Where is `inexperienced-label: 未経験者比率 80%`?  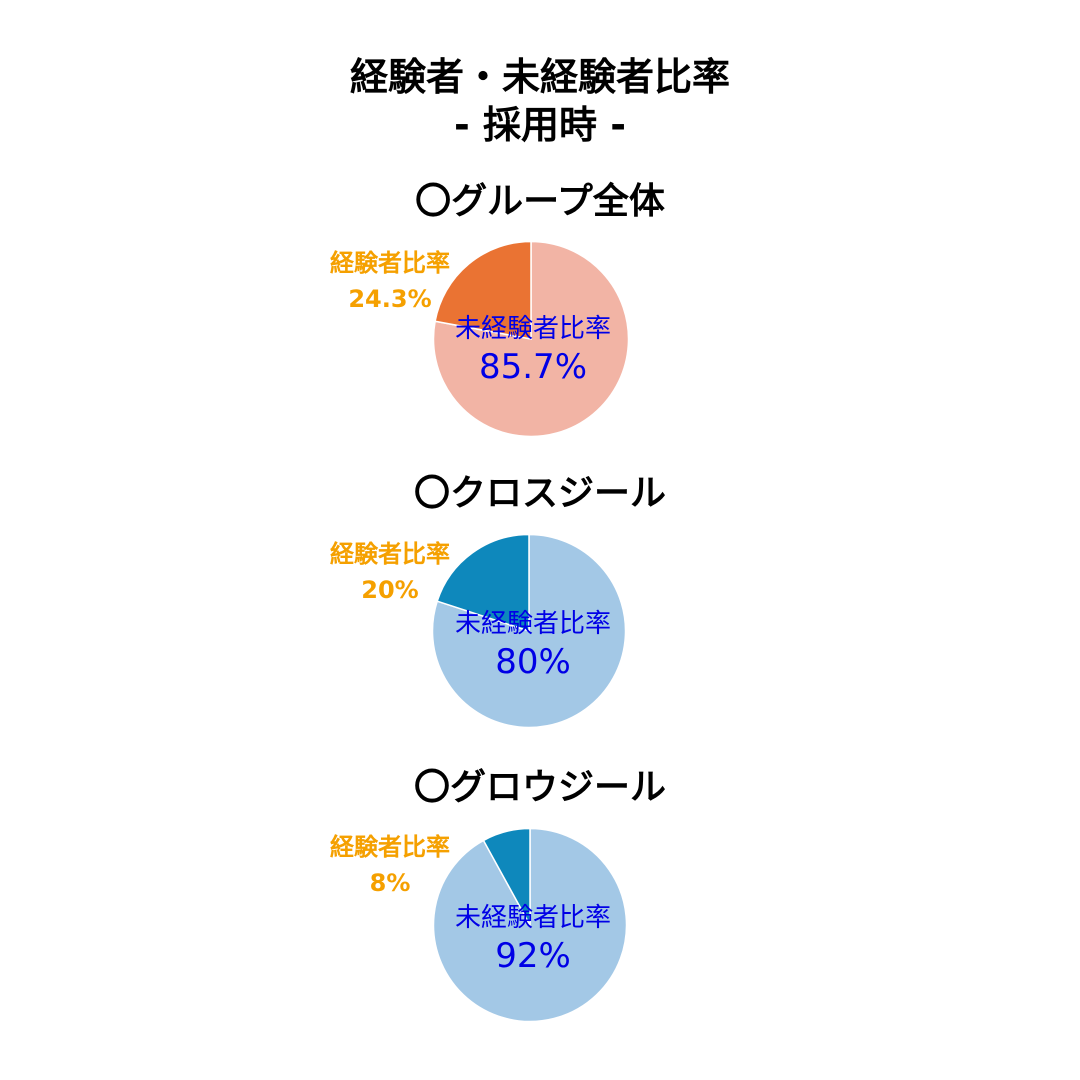 inexperienced-label: 未経験者比率 80% is located at coordinates (533, 645).